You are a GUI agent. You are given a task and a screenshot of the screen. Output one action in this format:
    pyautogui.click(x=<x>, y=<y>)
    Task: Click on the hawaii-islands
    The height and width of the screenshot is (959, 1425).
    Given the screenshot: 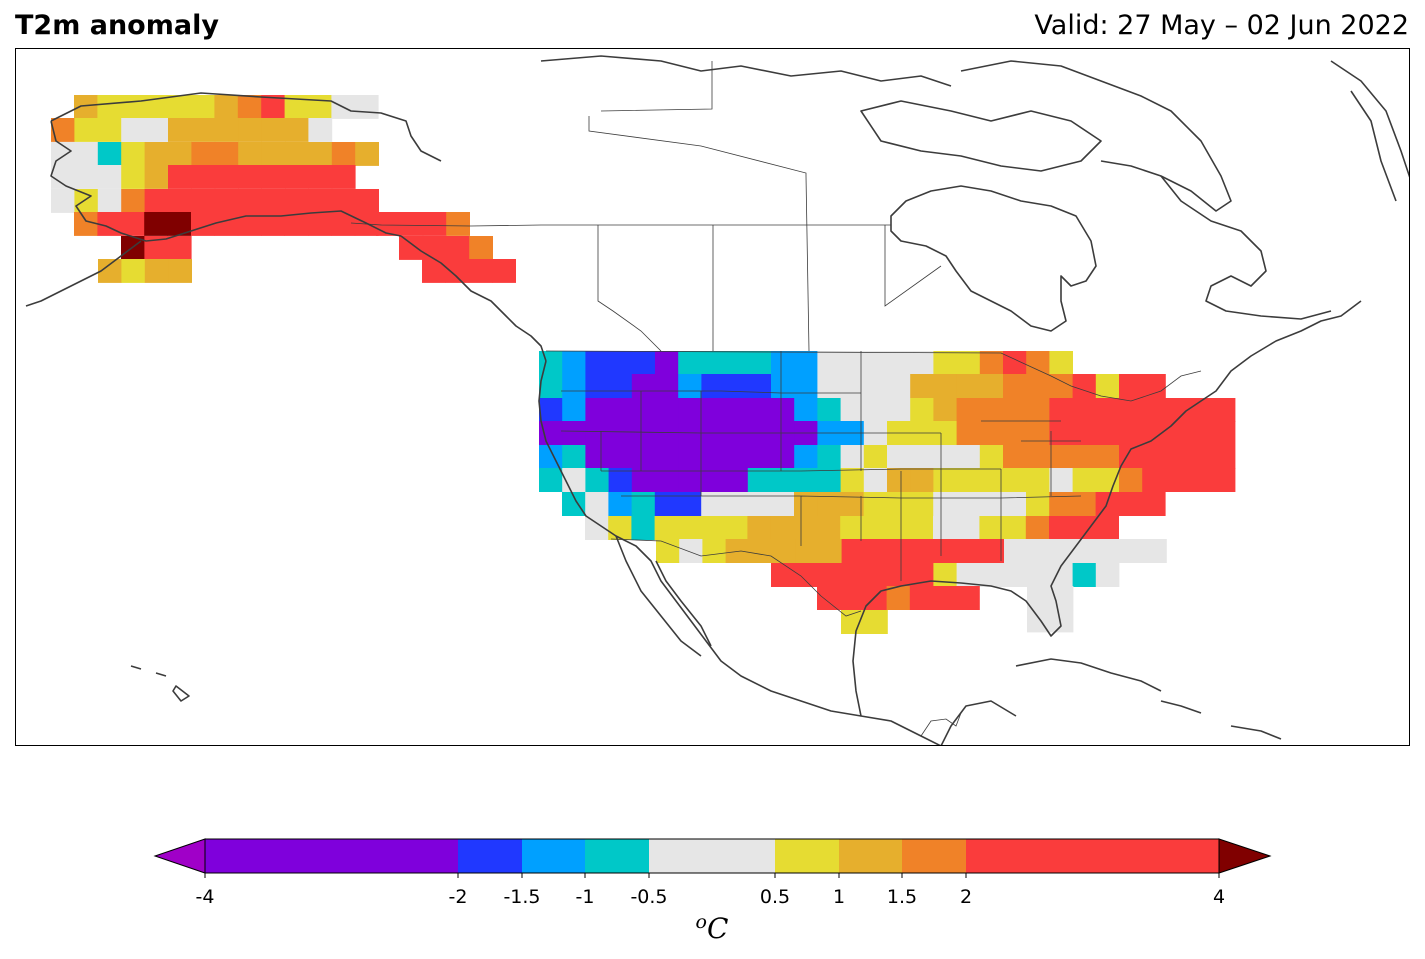 What is the action you would take?
    pyautogui.click(x=160, y=683)
    